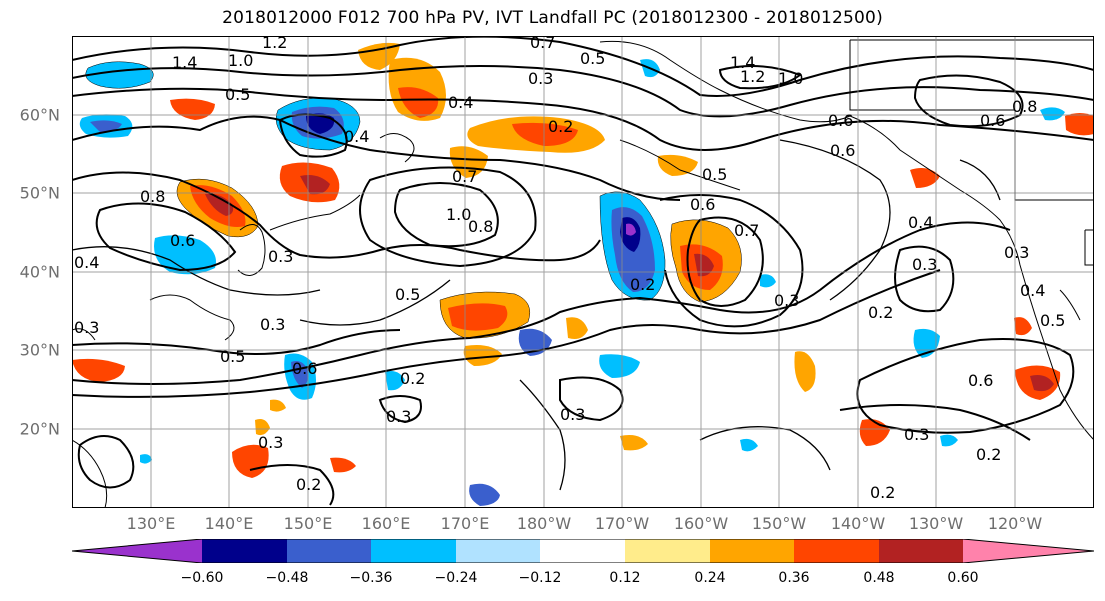 Image resolution: width=1105 pixels, height=601 pixels. Describe the element at coordinates (622, 523) in the screenshot. I see `lon-label-170w: 170°W` at that location.